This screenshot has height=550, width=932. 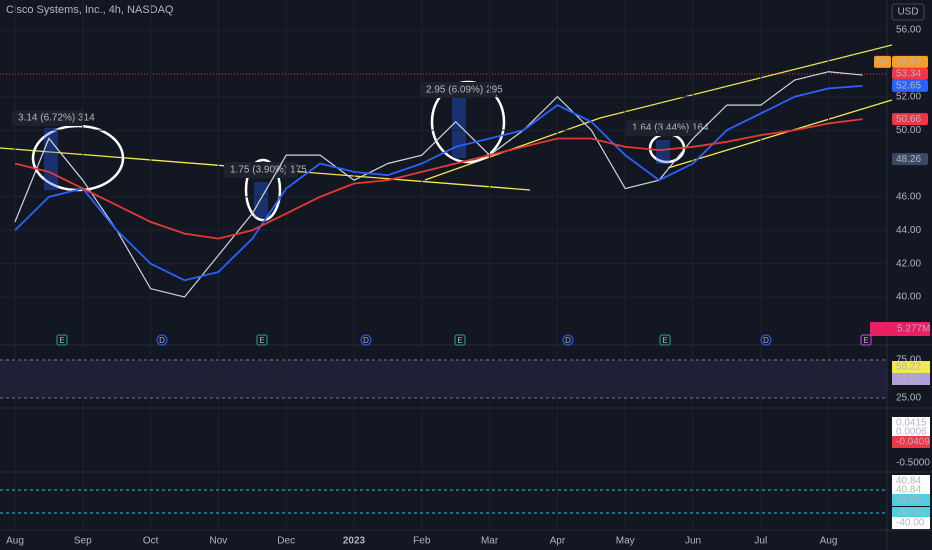 What do you see at coordinates (286, 541) in the screenshot?
I see `x-tick-label: Dec` at bounding box center [286, 541].